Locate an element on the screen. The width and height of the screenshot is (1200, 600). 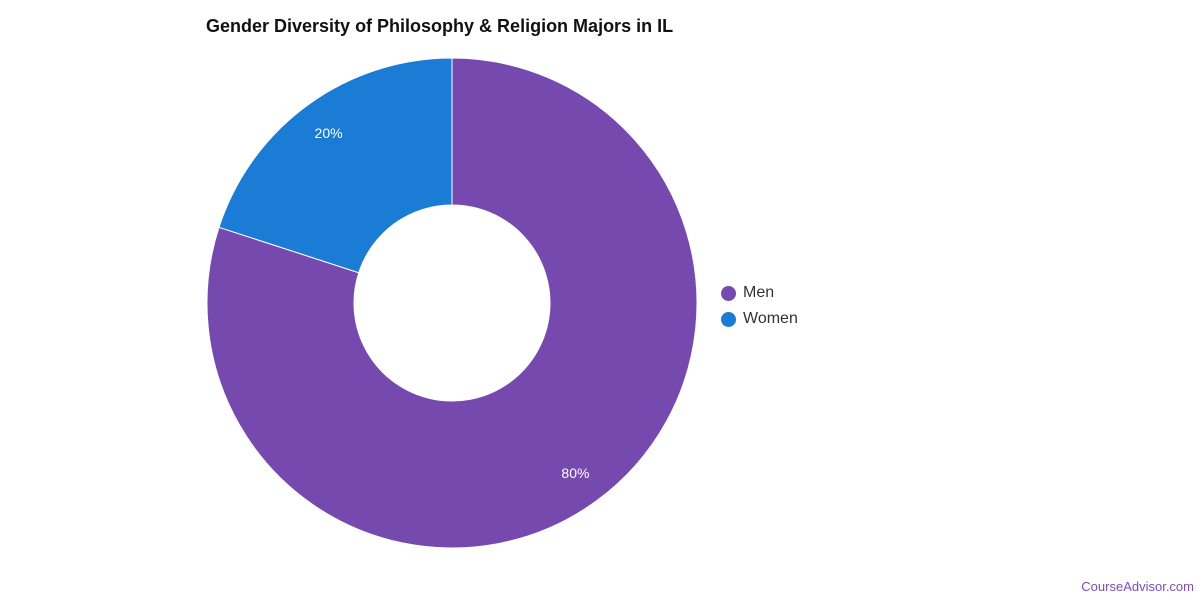
source-credit: CourseAdvisor.com is located at coordinates (1137, 586).